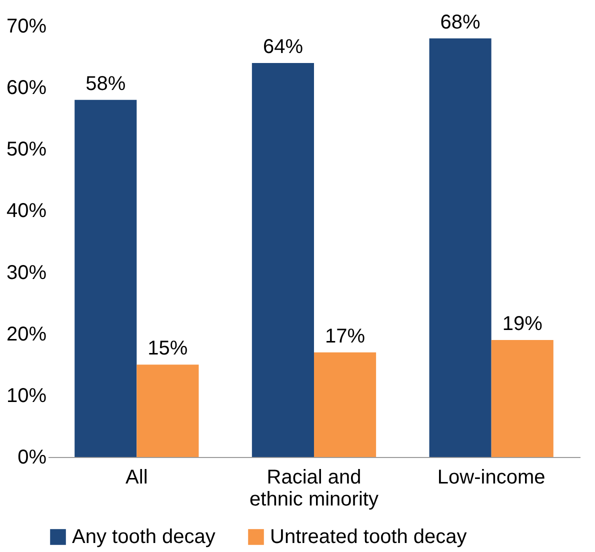  Describe the element at coordinates (137, 477) in the screenshot. I see `x-tick-label: All` at that location.